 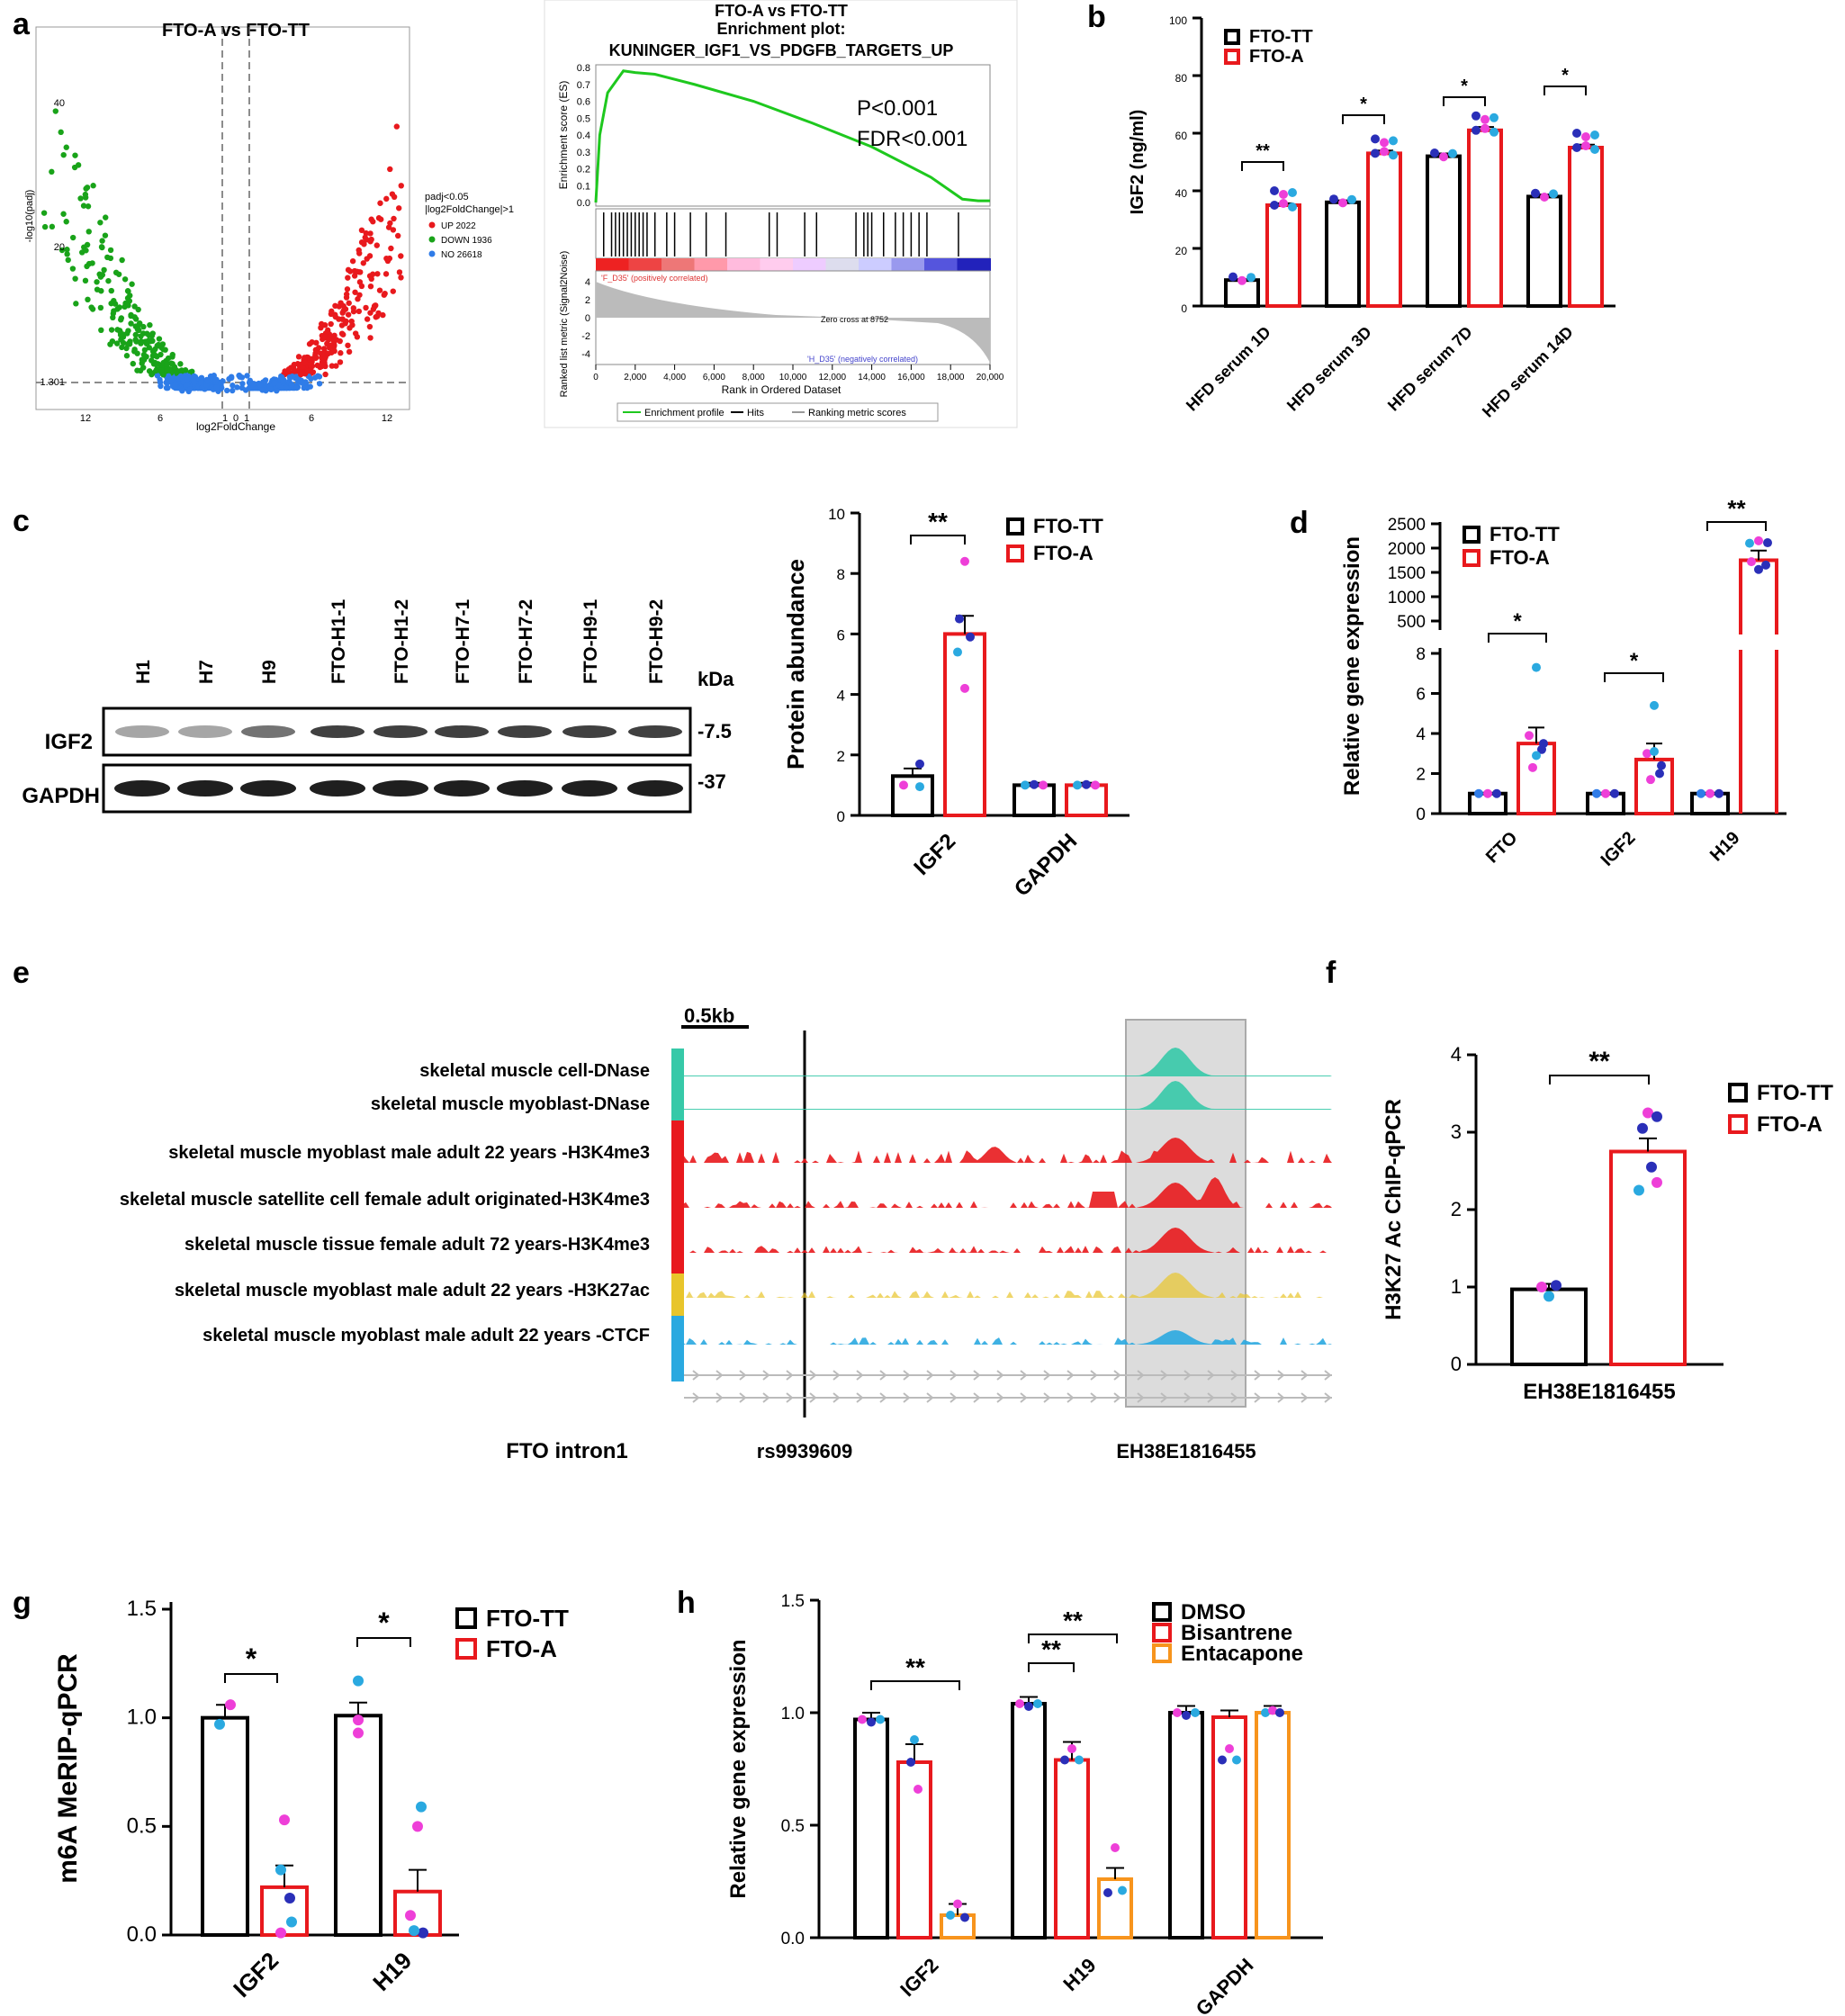 I want to click on c-category-label: GAPDH, so click(x=1046, y=865).